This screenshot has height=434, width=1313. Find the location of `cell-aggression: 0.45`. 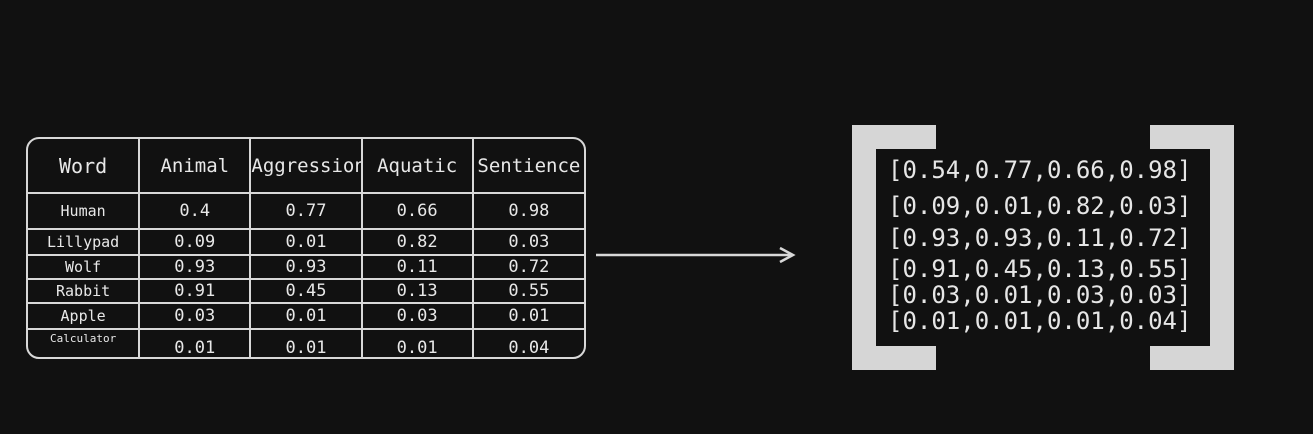

cell-aggression: 0.45 is located at coordinates (306, 291).